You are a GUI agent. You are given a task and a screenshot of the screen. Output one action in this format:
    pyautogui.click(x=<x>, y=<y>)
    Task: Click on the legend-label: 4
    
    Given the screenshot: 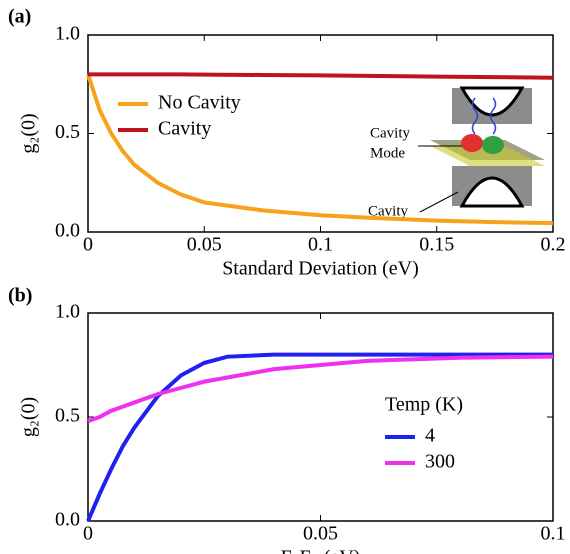 What is the action you would take?
    pyautogui.click(x=430, y=436)
    